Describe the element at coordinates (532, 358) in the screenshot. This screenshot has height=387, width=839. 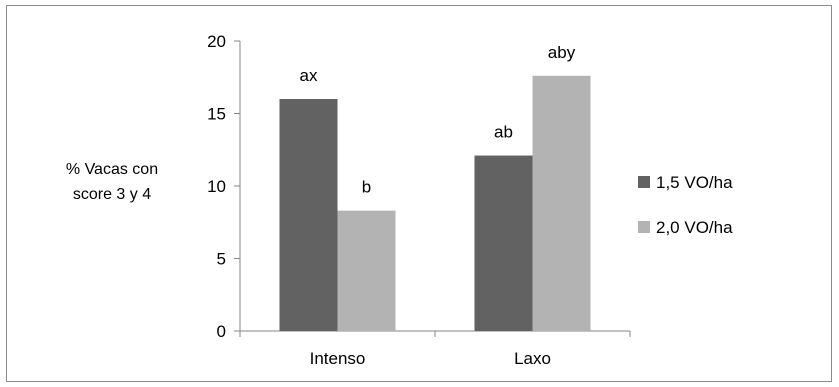
I see `x-category-label: Laxo` at that location.